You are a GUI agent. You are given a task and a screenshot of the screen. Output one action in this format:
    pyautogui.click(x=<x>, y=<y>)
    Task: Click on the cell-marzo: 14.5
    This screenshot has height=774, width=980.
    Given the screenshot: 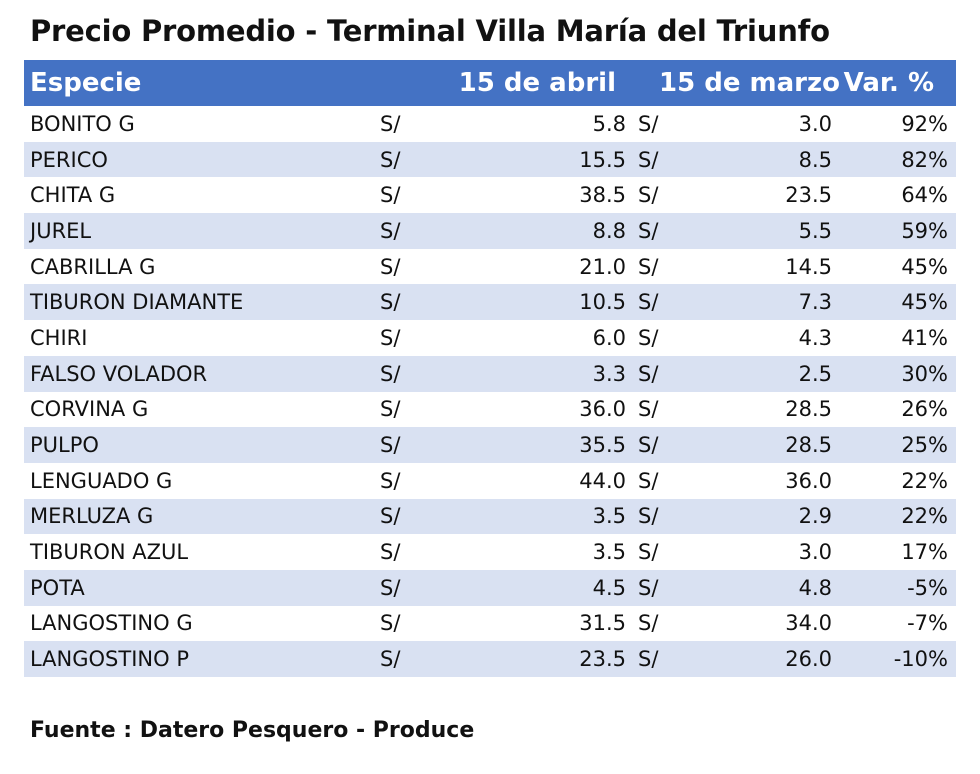 What is the action you would take?
    pyautogui.click(x=808, y=266)
    